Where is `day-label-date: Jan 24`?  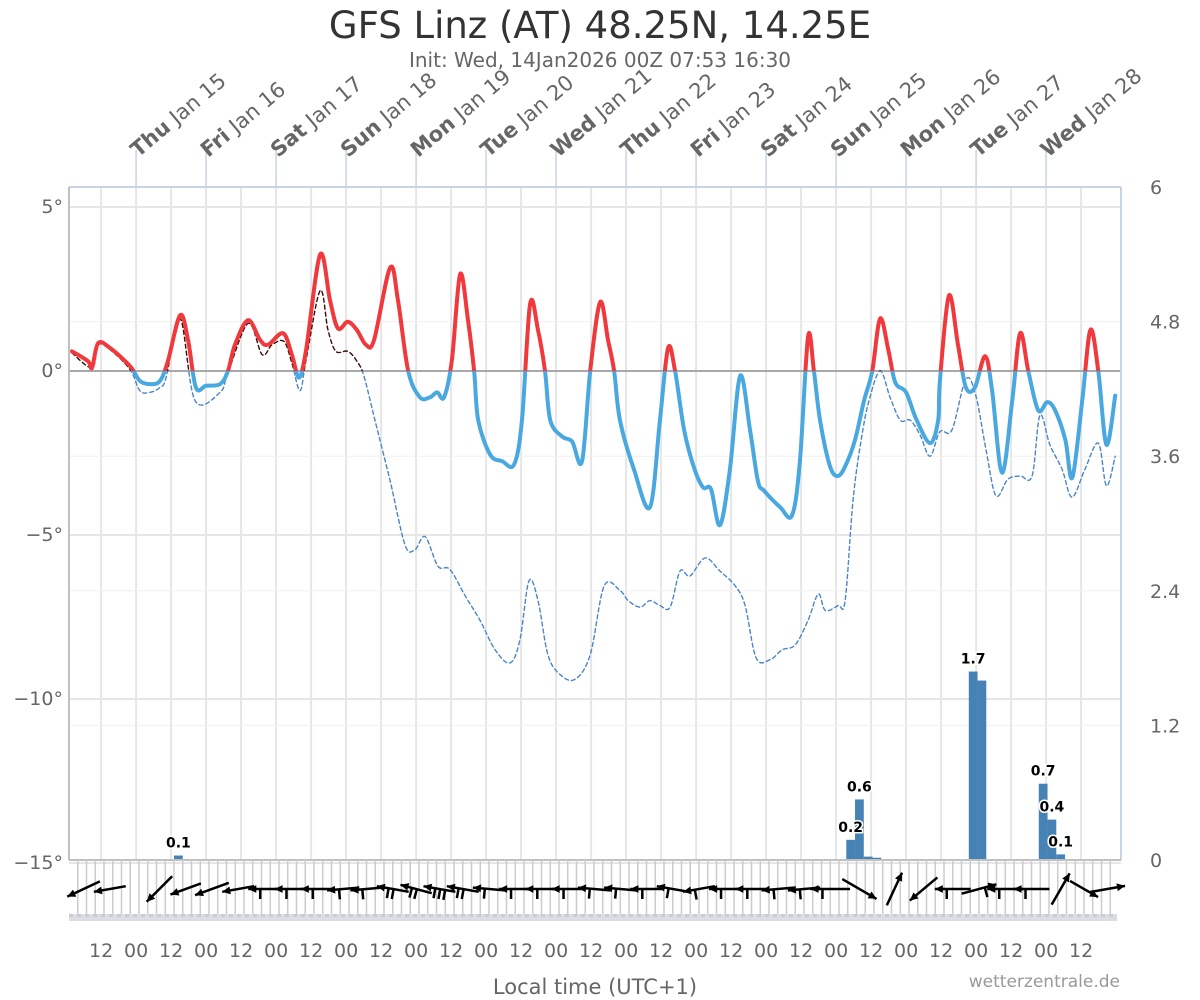 day-label-date: Jan 24 is located at coordinates (823, 103).